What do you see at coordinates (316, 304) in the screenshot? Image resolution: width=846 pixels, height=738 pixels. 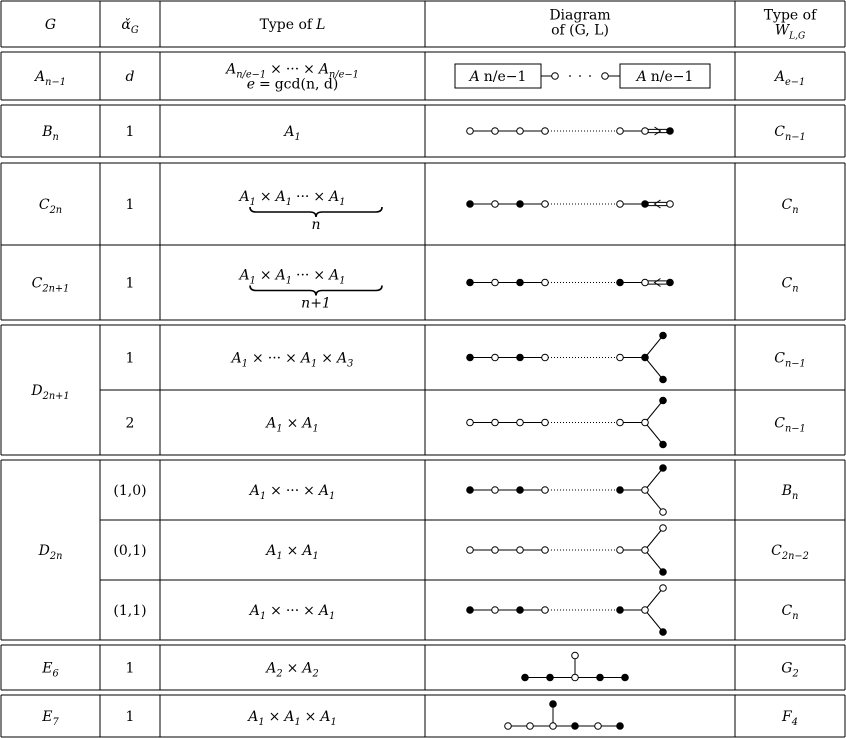 I see `brace-label: n+1` at bounding box center [316, 304].